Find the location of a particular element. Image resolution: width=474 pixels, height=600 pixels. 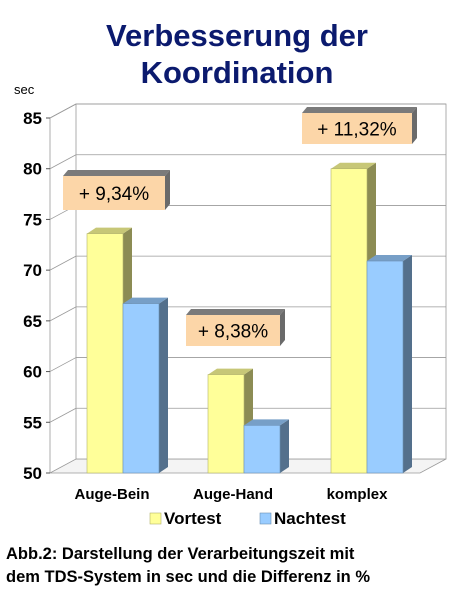

chart-title-line-2: Koordination is located at coordinates (237, 72).